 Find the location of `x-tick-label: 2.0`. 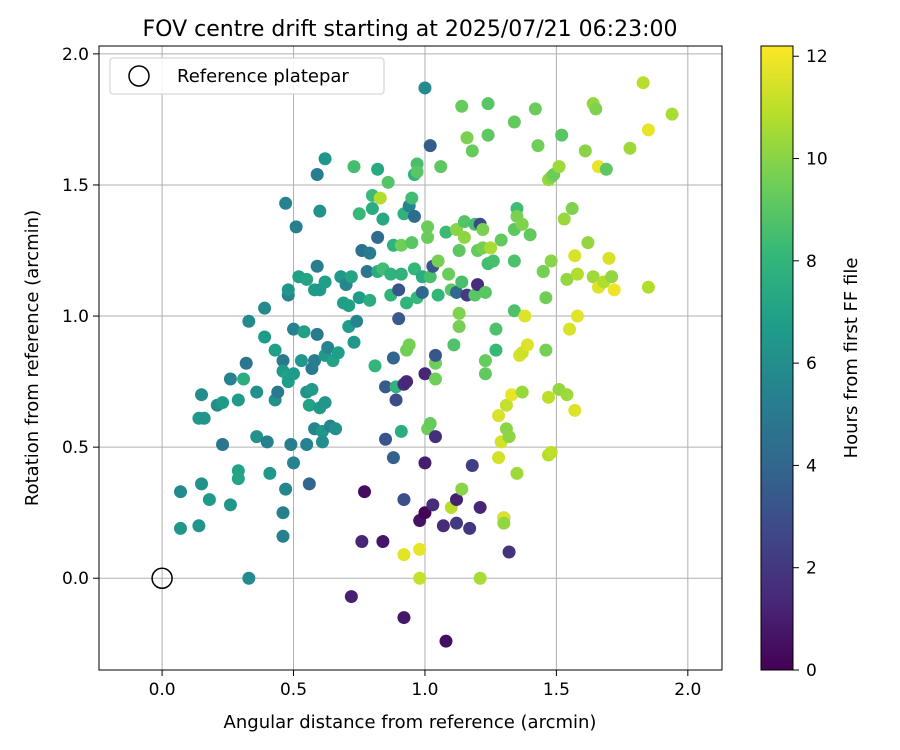

x-tick-label: 2.0 is located at coordinates (687, 690).